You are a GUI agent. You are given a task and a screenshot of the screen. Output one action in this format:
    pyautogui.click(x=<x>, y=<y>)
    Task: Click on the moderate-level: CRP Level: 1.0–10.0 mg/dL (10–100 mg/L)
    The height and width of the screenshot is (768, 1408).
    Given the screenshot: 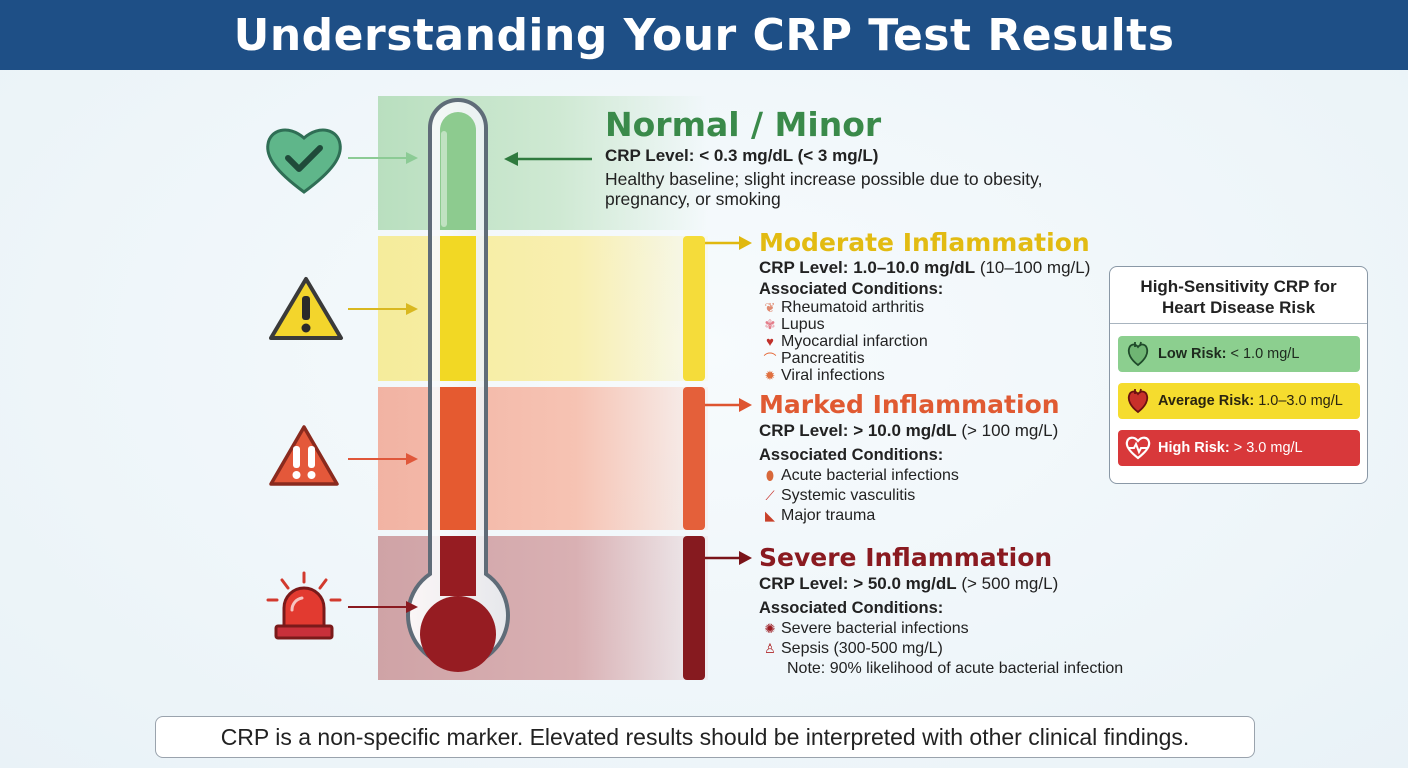 What is the action you would take?
    pyautogui.click(x=925, y=267)
    